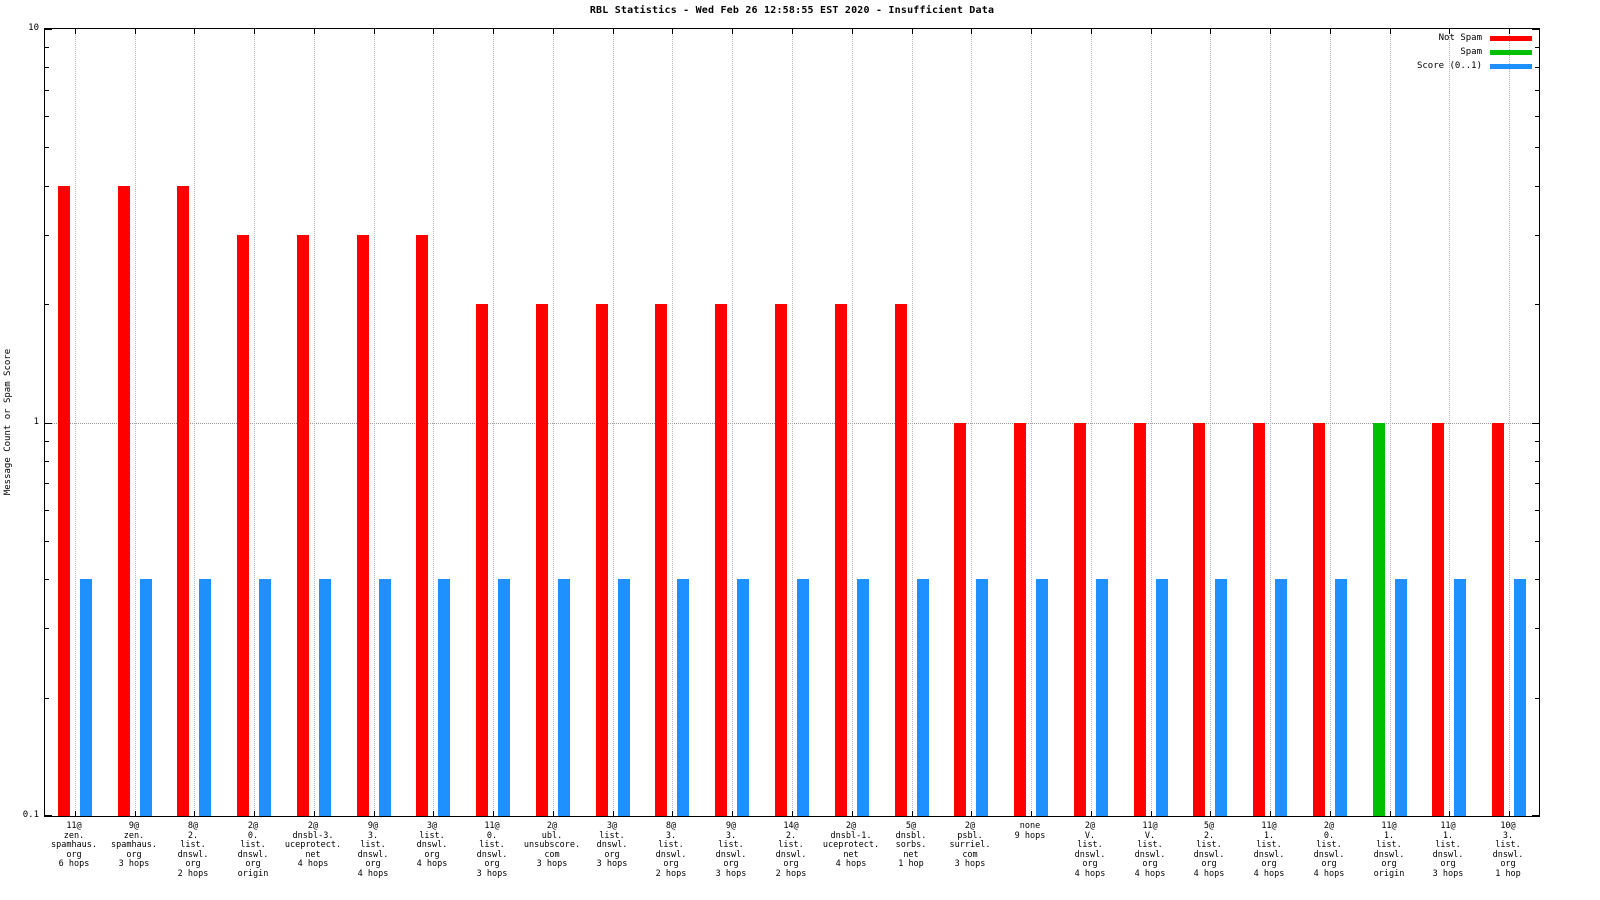 This screenshot has width=1600, height=900. I want to click on x-tick-label: 9@ zen. spamhaus. org 3 hops, so click(134, 845).